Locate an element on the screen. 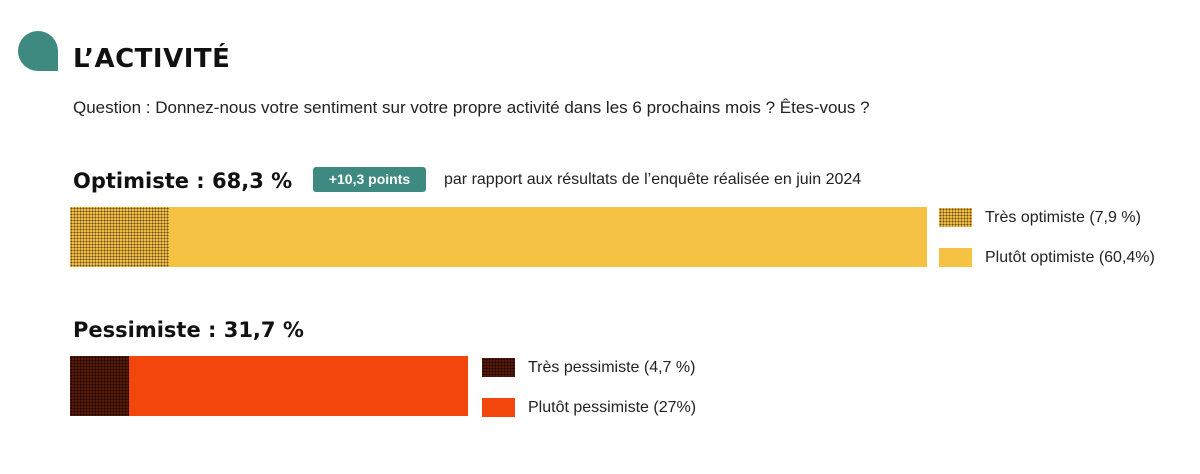 The height and width of the screenshot is (474, 1200). legend-label: Plutôt optimiste (60,4%) is located at coordinates (1070, 257).